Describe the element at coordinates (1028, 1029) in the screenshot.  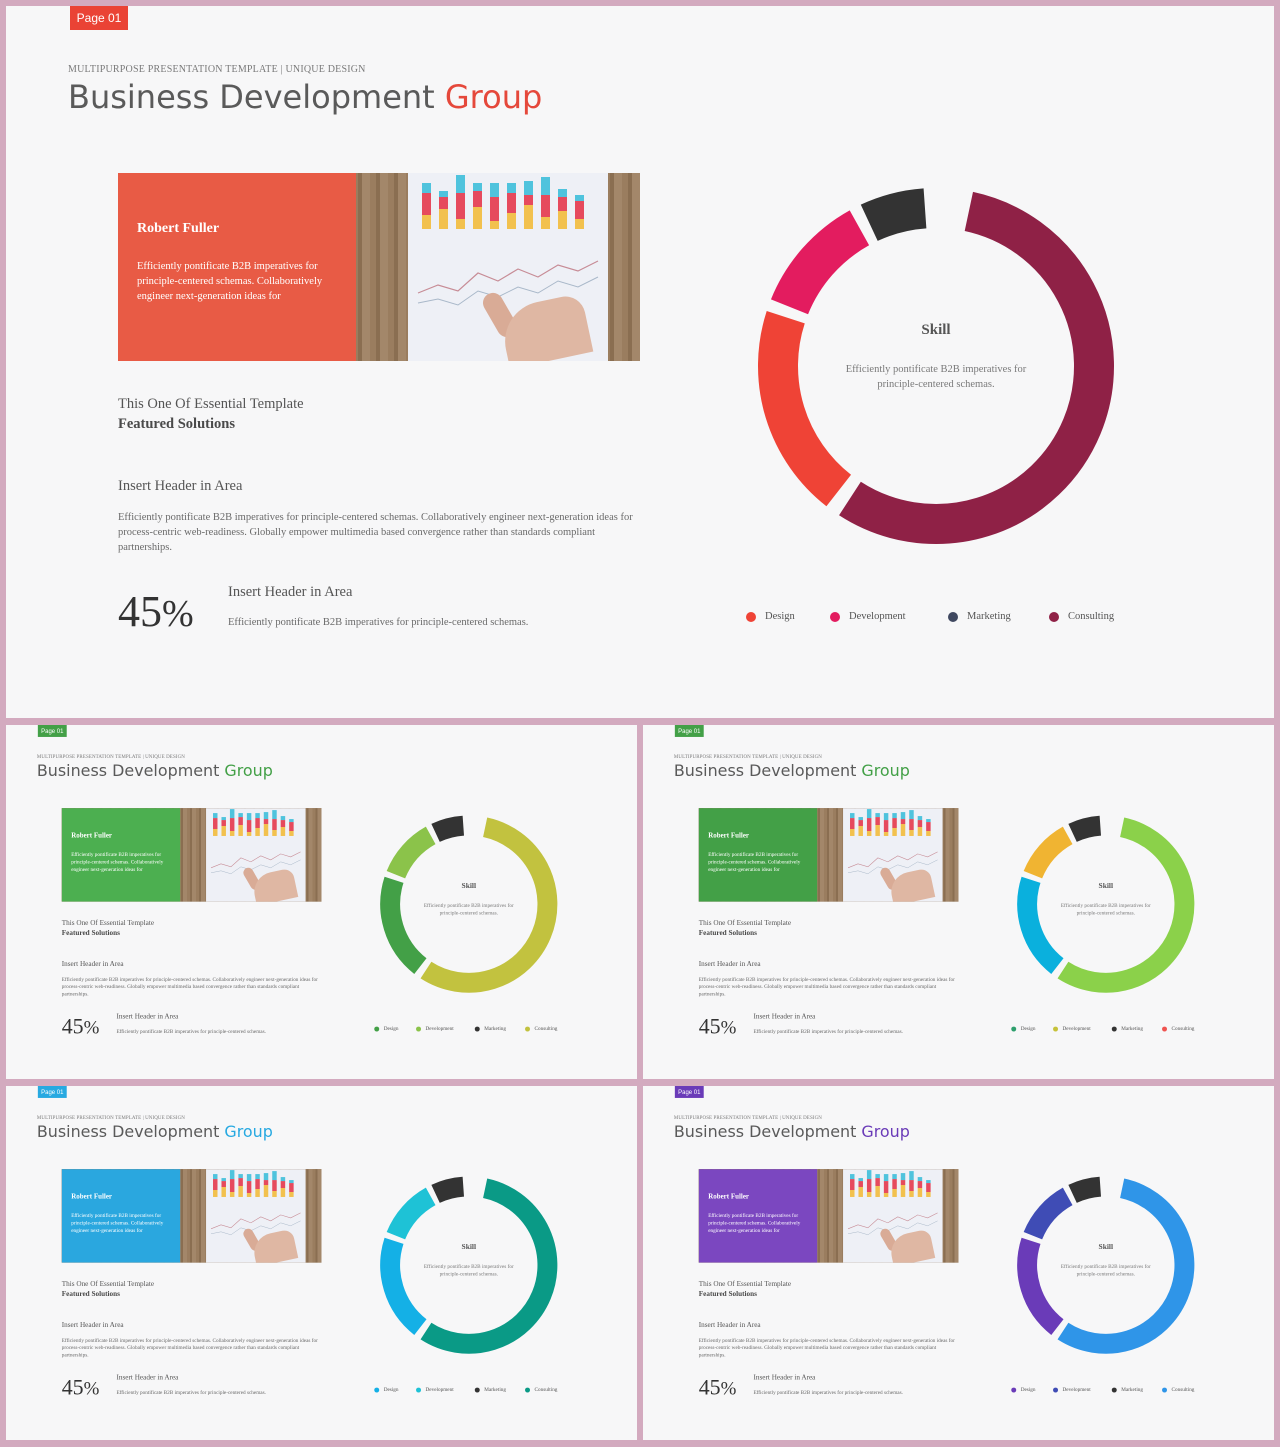
I see `legend-label: Design` at that location.